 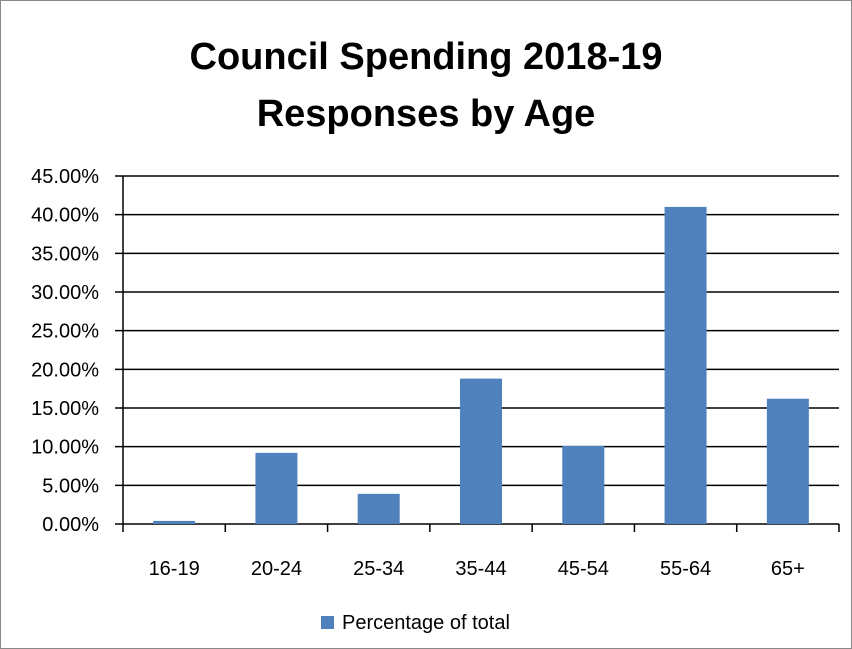 I want to click on y-tick-label: 5.00%, so click(x=70, y=486).